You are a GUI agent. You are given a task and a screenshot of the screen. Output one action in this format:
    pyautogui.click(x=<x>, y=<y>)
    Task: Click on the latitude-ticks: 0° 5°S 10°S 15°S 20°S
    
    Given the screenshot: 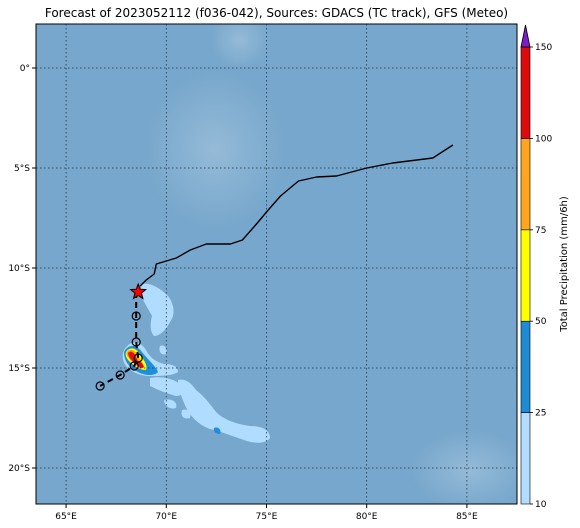 What is the action you would take?
    pyautogui.click(x=22, y=269)
    